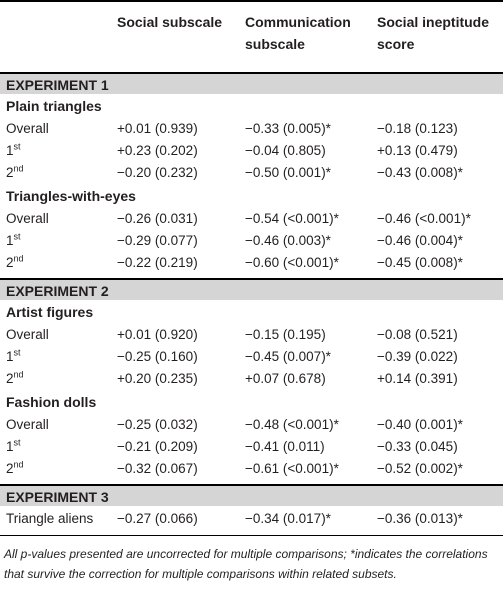 The width and height of the screenshot is (503, 609). Describe the element at coordinates (288, 172) in the screenshot. I see `communication-cell: −0.50 (0.001)*` at that location.